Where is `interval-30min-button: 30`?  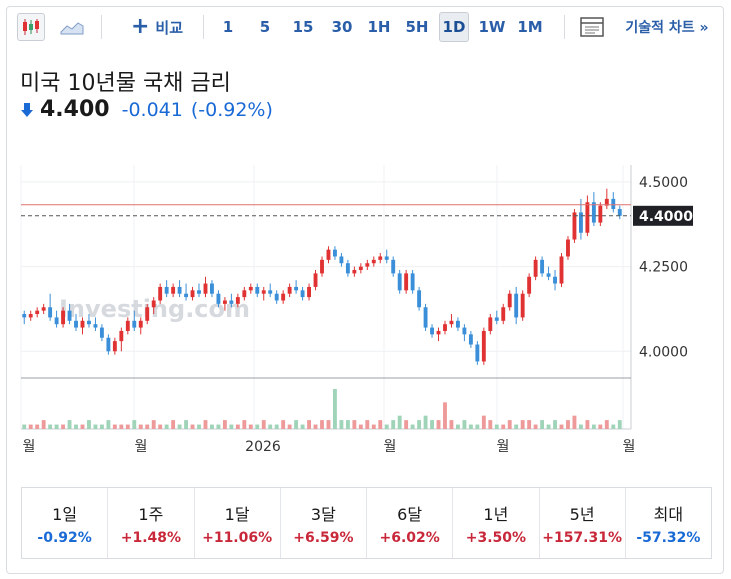 interval-30min-button: 30 is located at coordinates (342, 27).